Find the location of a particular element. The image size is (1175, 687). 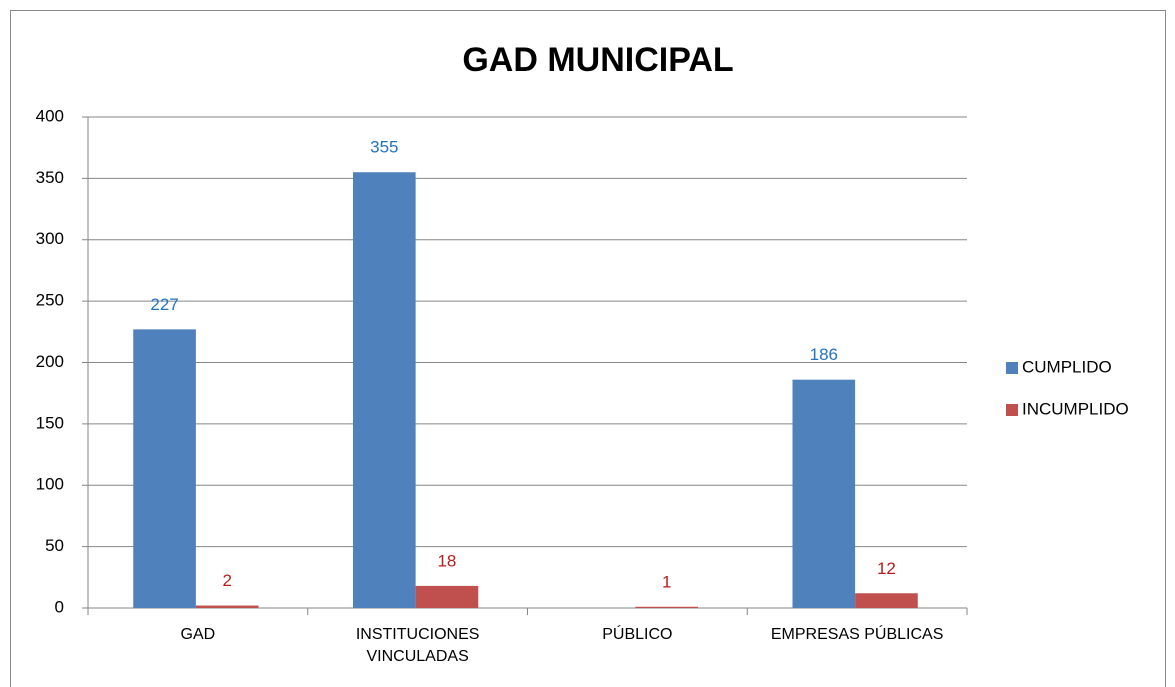

x-tick-label: INSTITUCIONES VINCULADAS is located at coordinates (417, 645).